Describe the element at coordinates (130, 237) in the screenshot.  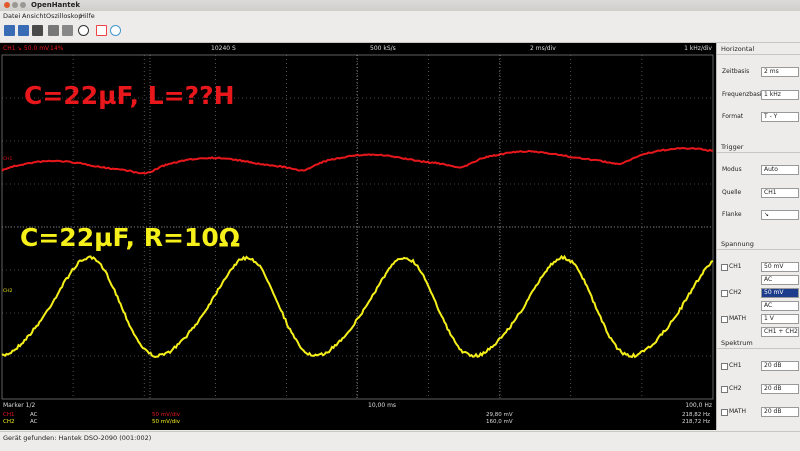
I see `annotation: C=22µF, R=10Ω` at that location.